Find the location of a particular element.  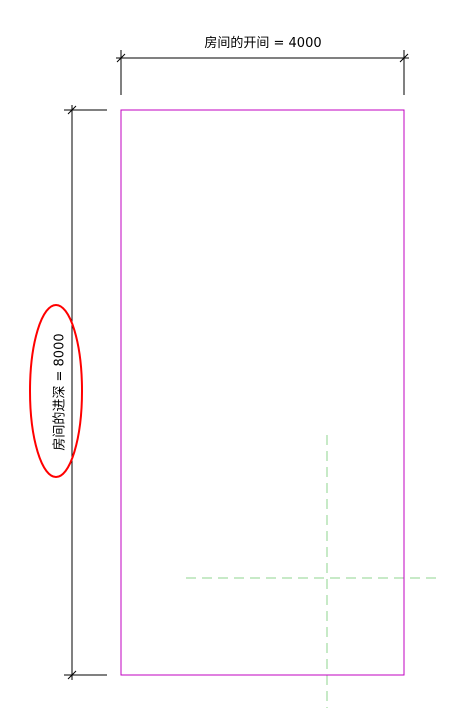

depth-dimension: 房间的进深 = 8000 is located at coordinates (80, 392).